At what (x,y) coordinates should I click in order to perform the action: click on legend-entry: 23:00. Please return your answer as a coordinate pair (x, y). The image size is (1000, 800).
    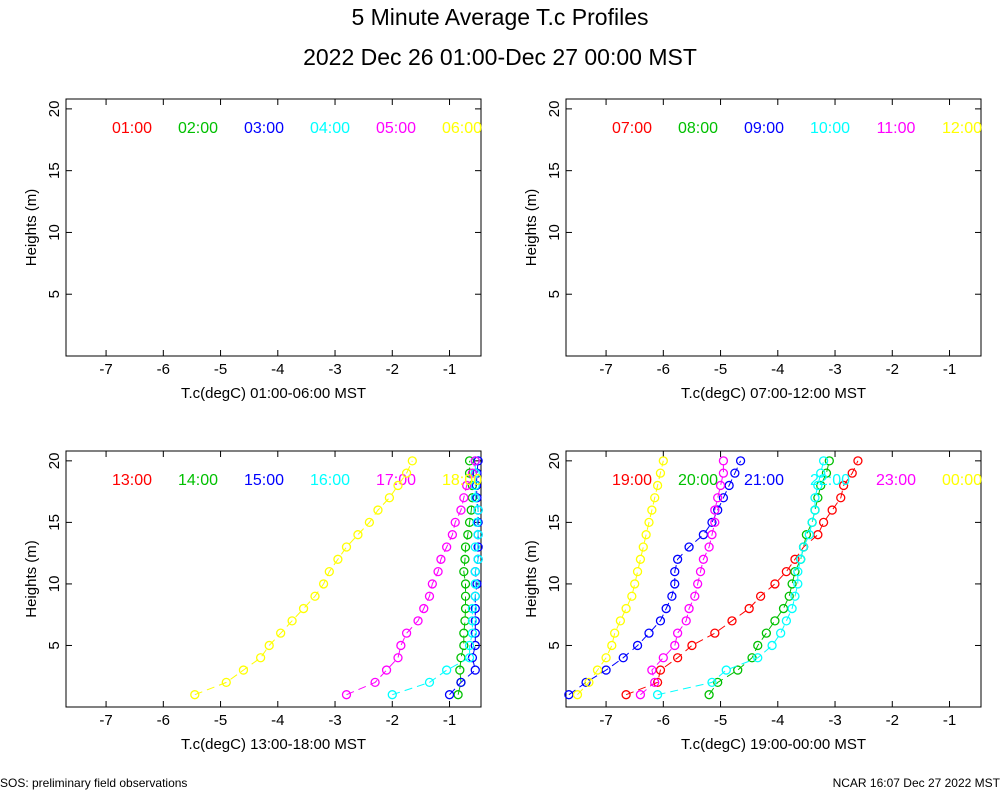
    Looking at the image, I should click on (896, 480).